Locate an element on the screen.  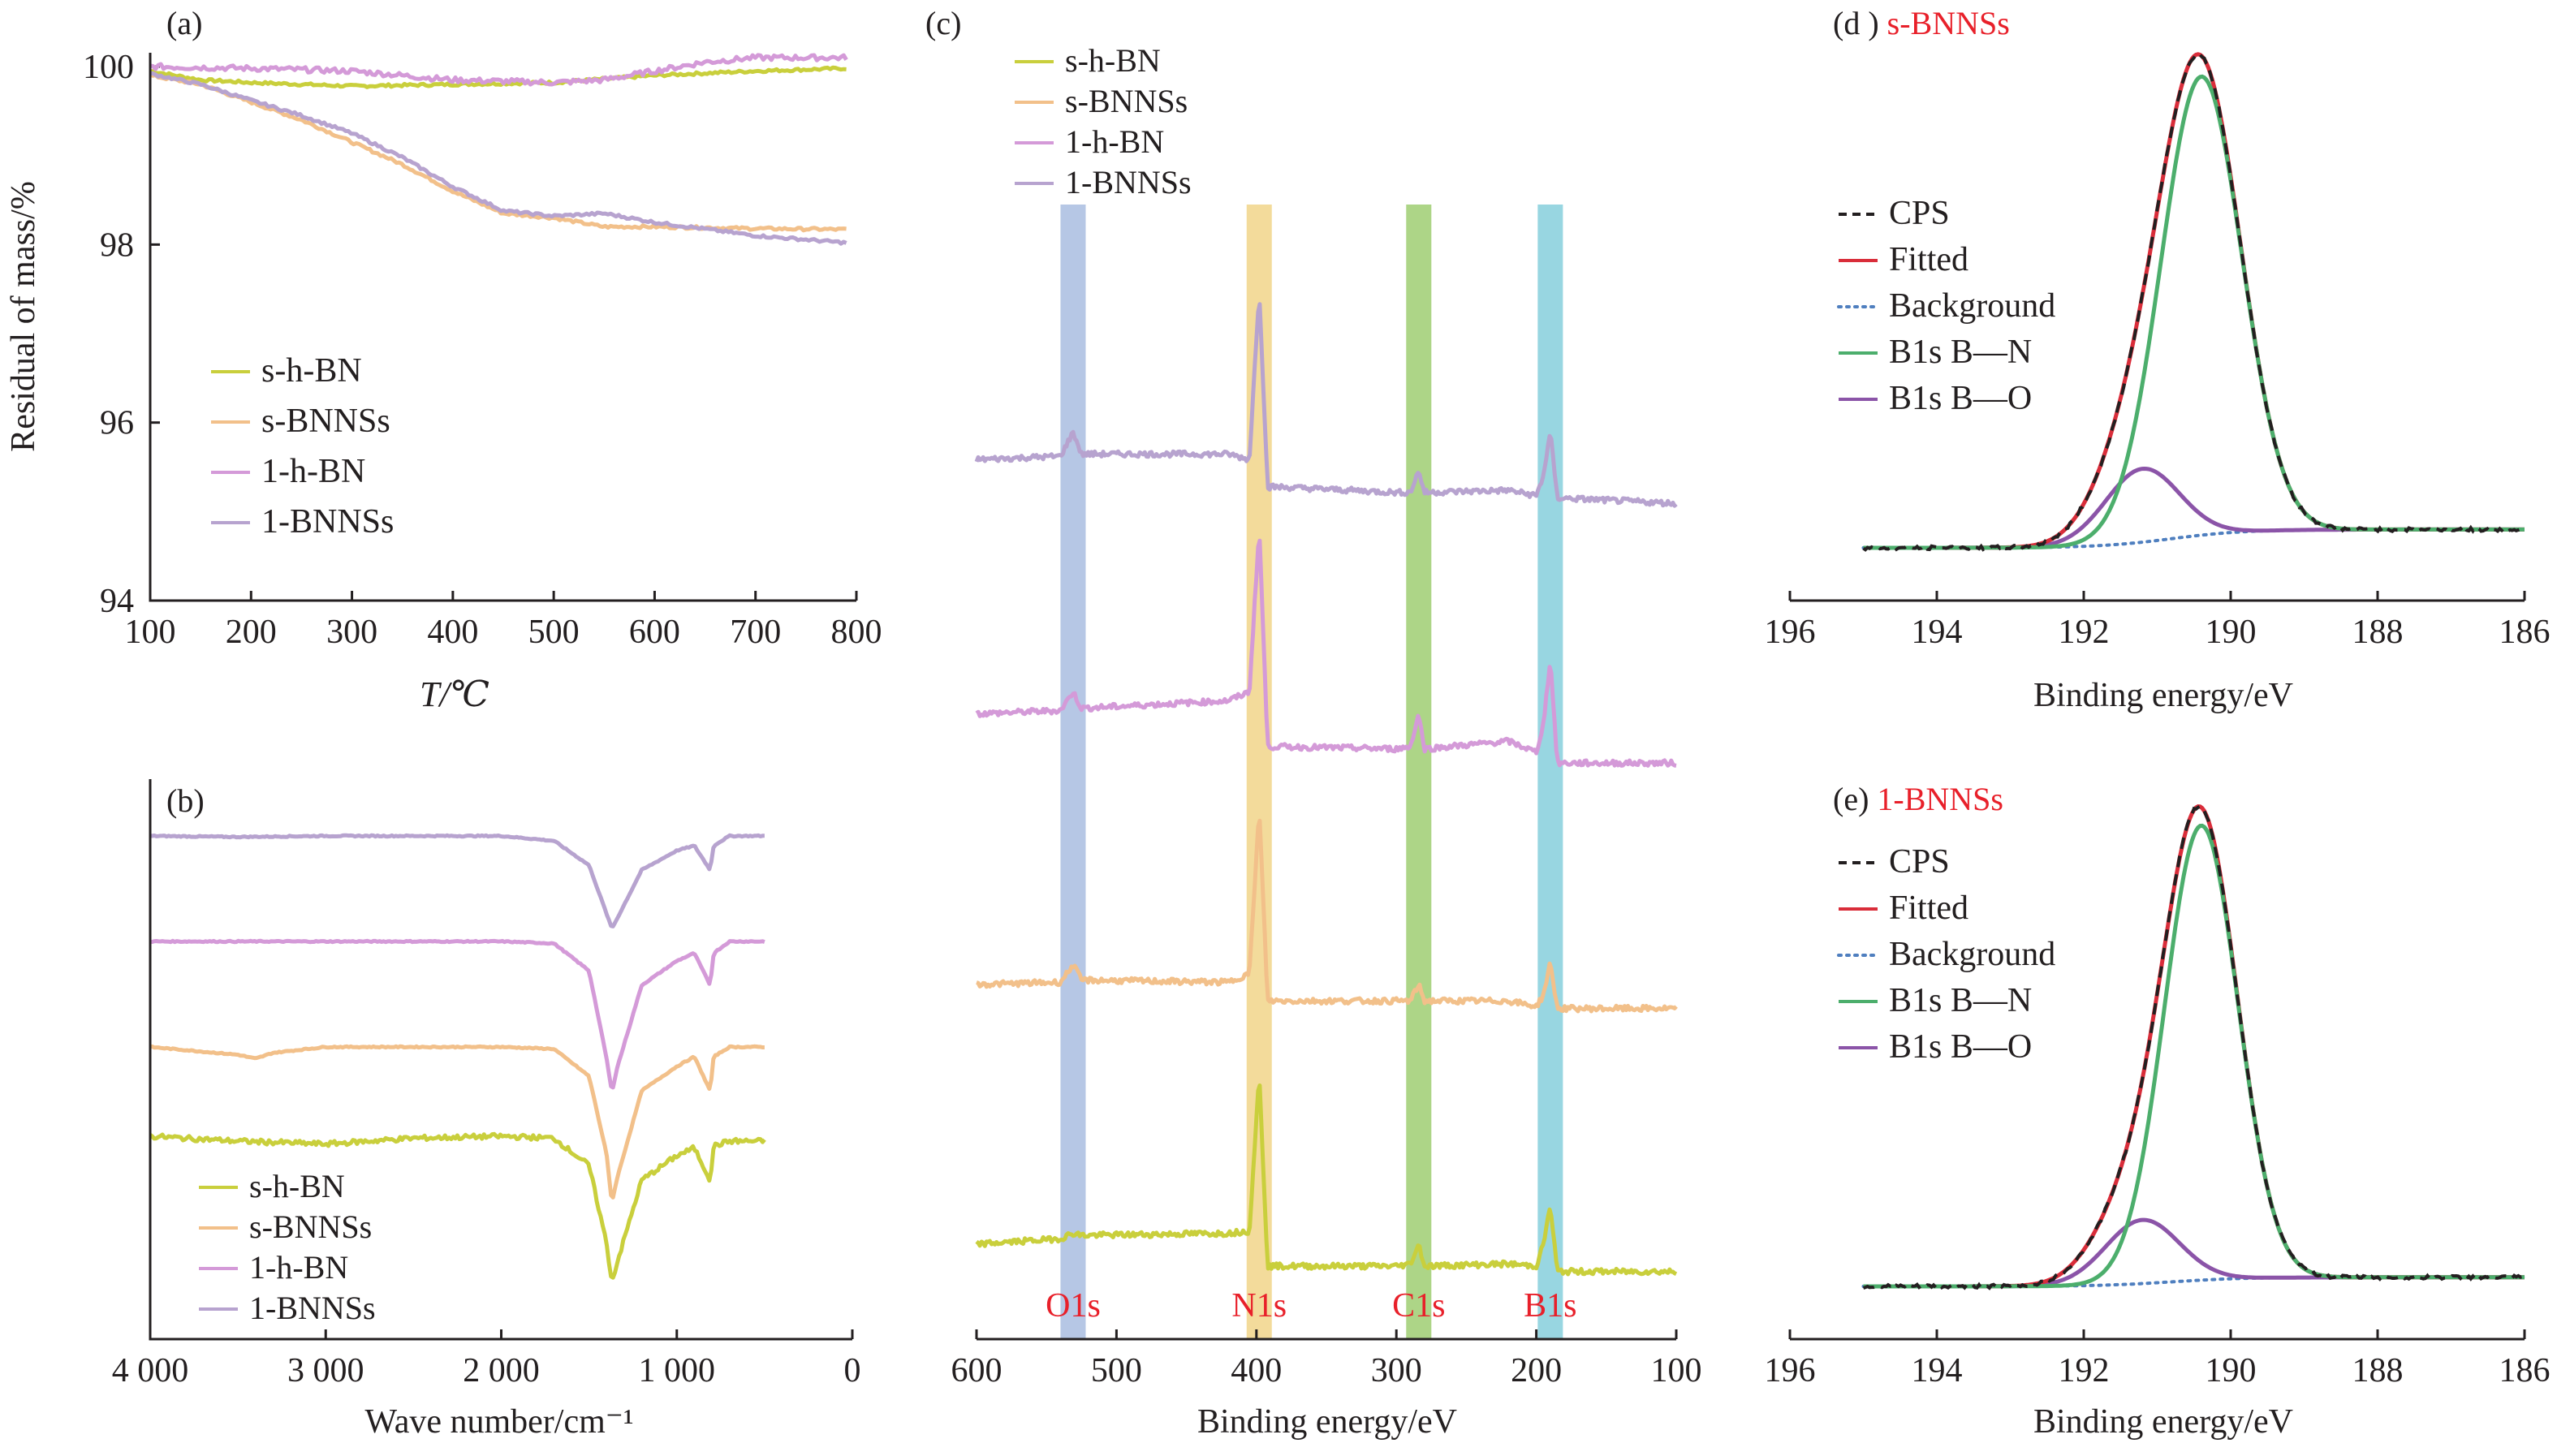
panel-e-xtick-label-5: 186 is located at coordinates (2525, 1371).